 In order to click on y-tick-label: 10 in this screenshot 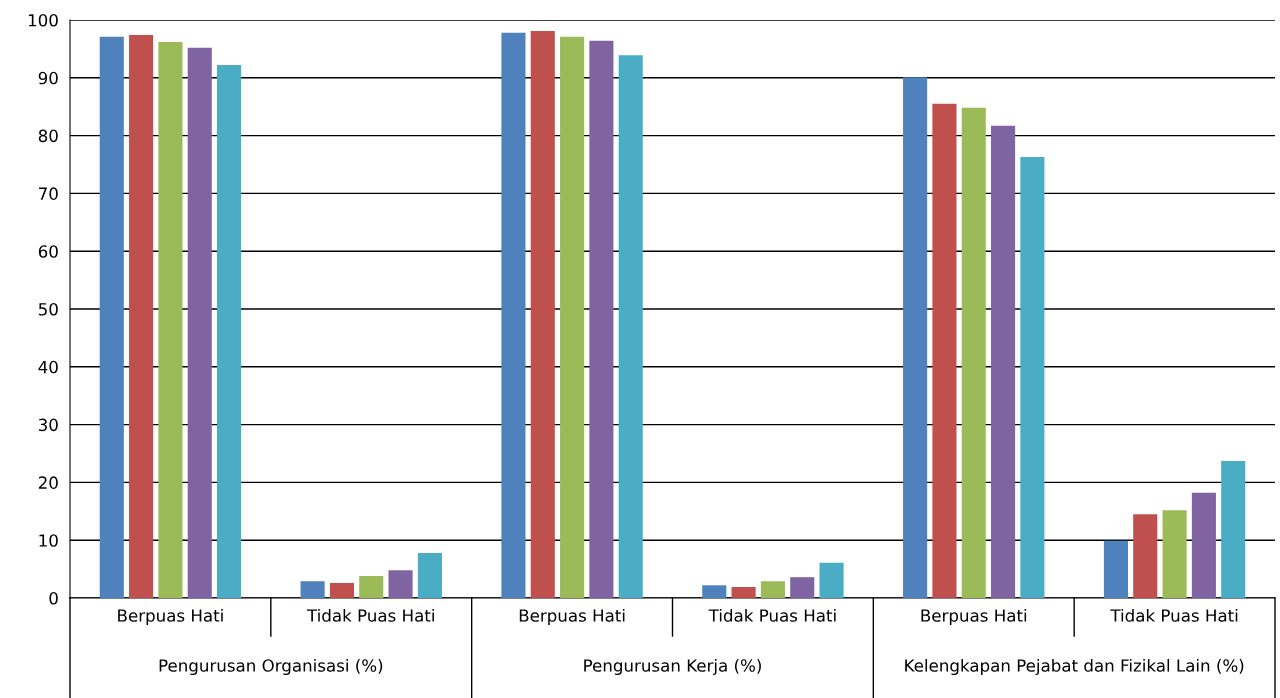, I will do `click(48, 540)`.